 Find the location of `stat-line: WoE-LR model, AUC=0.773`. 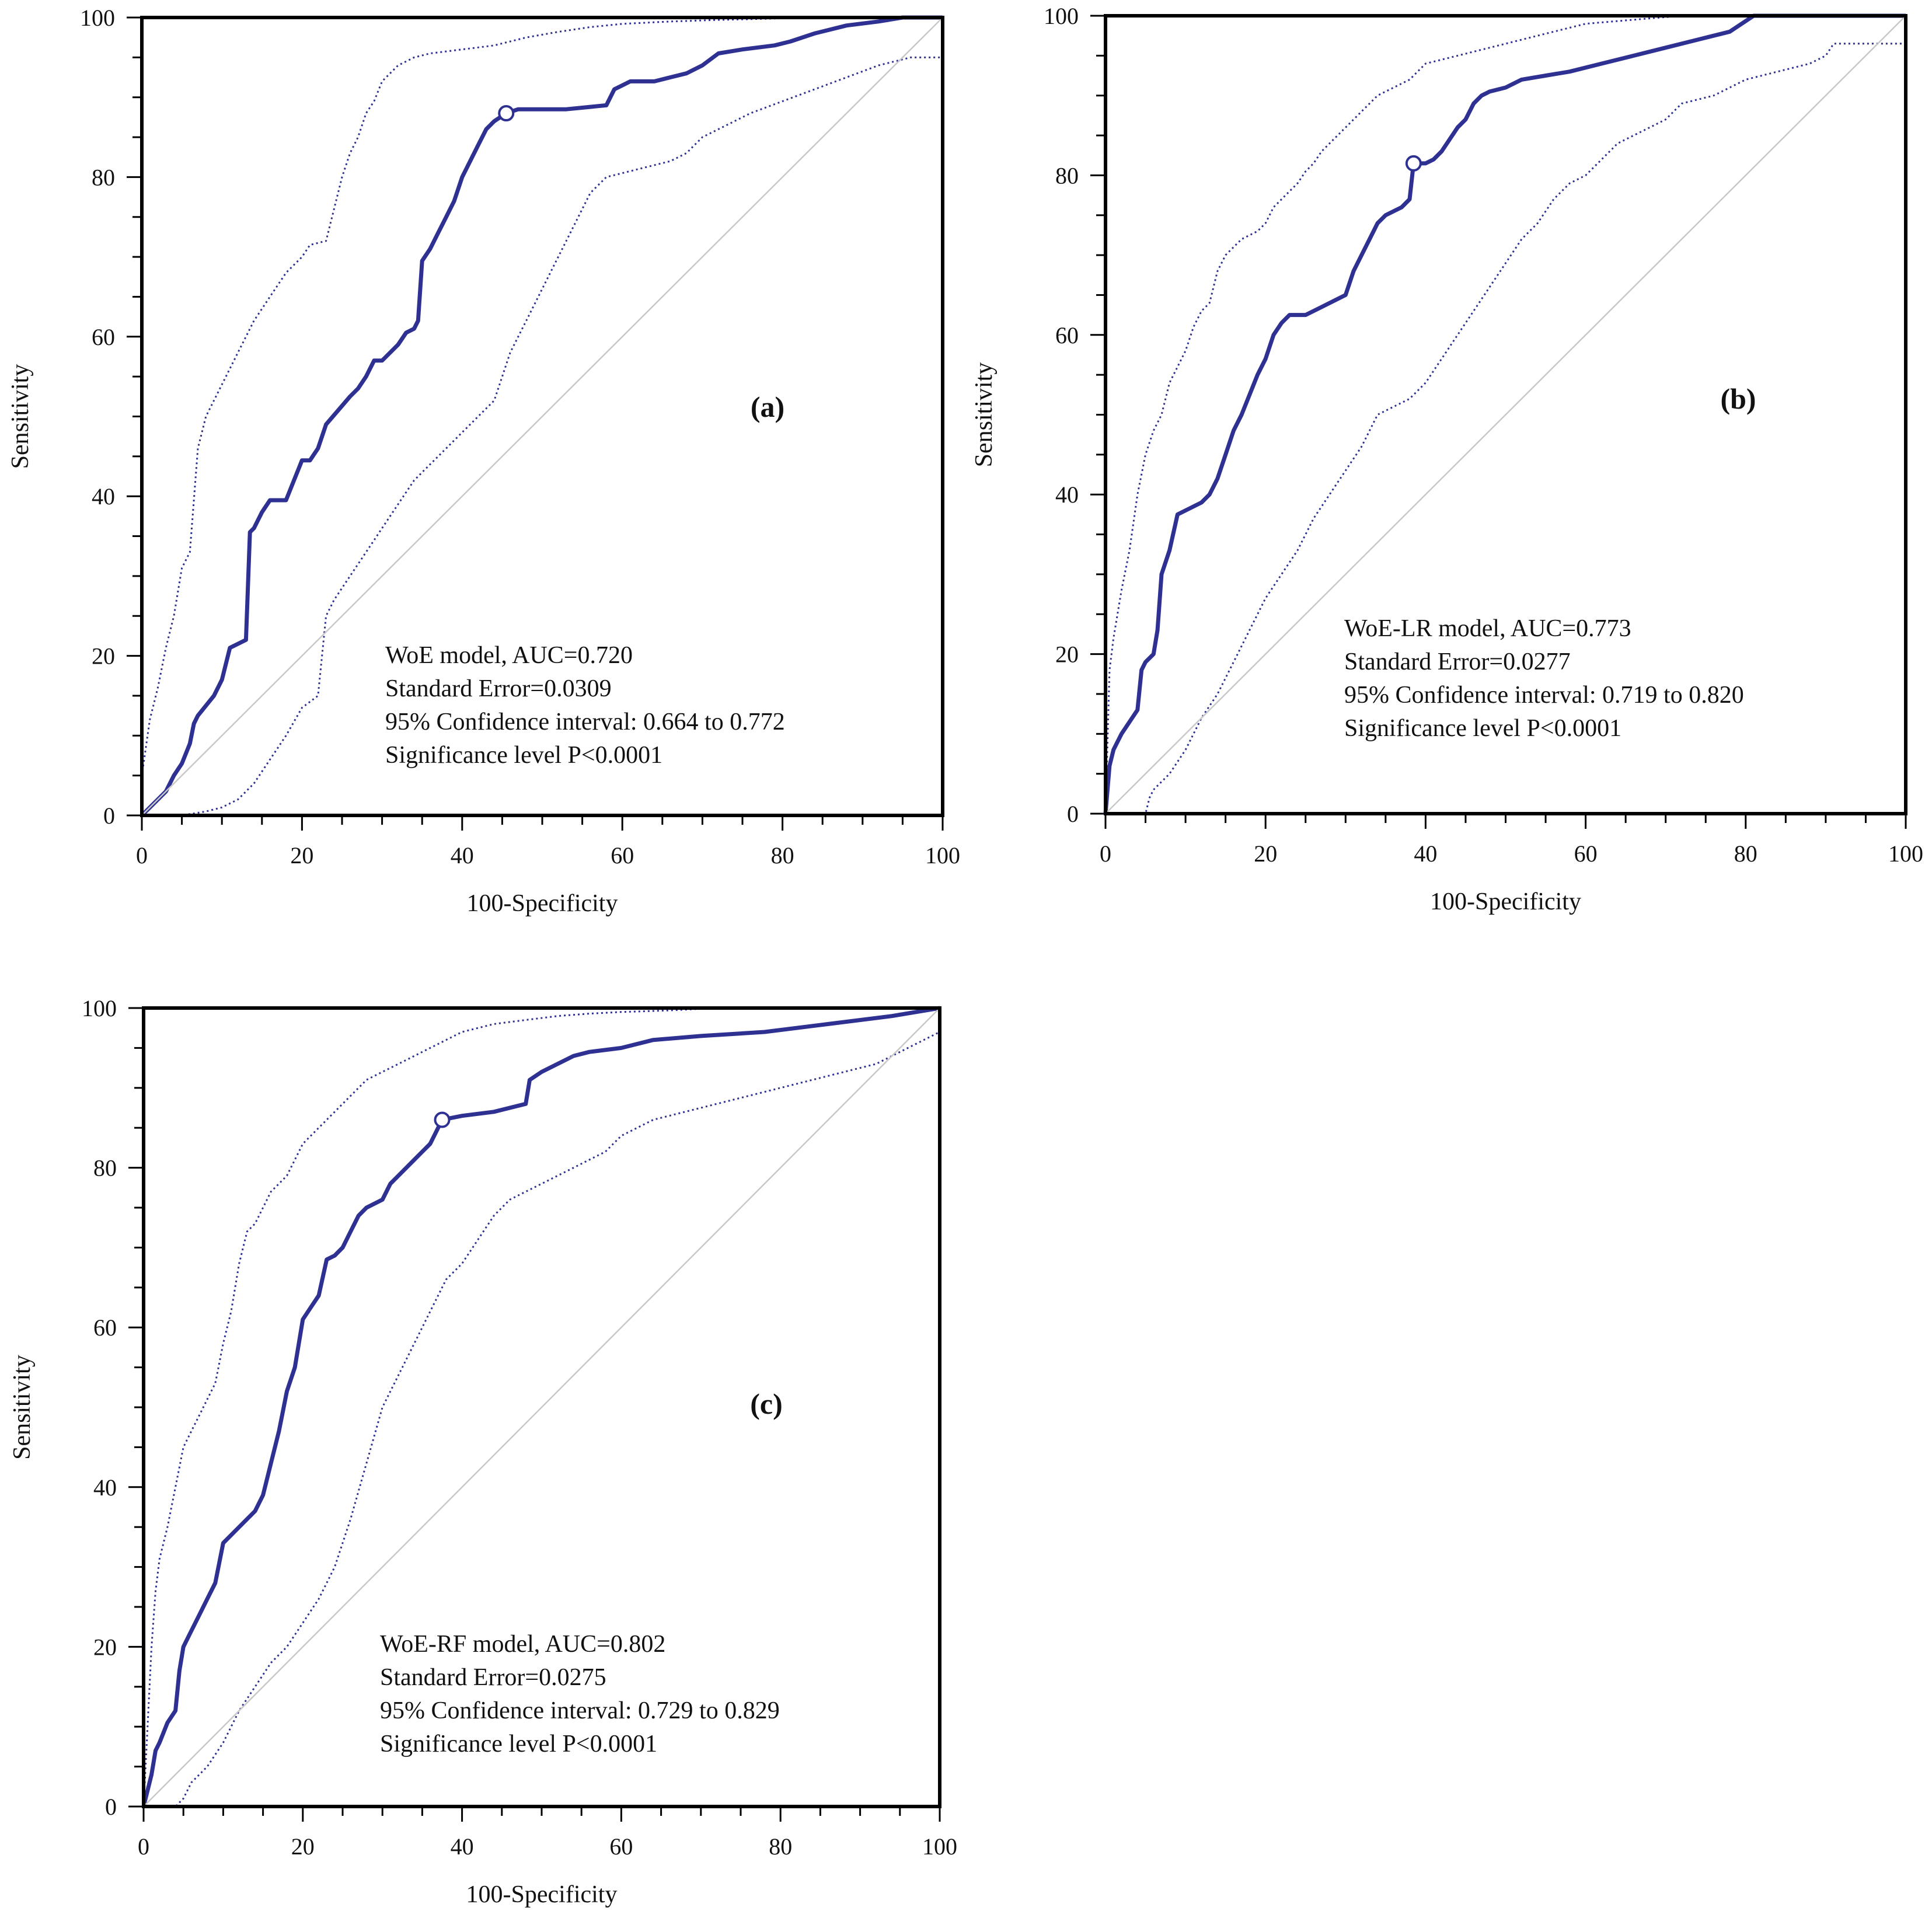

stat-line: WoE-LR model, AUC=0.773 is located at coordinates (1487, 628).